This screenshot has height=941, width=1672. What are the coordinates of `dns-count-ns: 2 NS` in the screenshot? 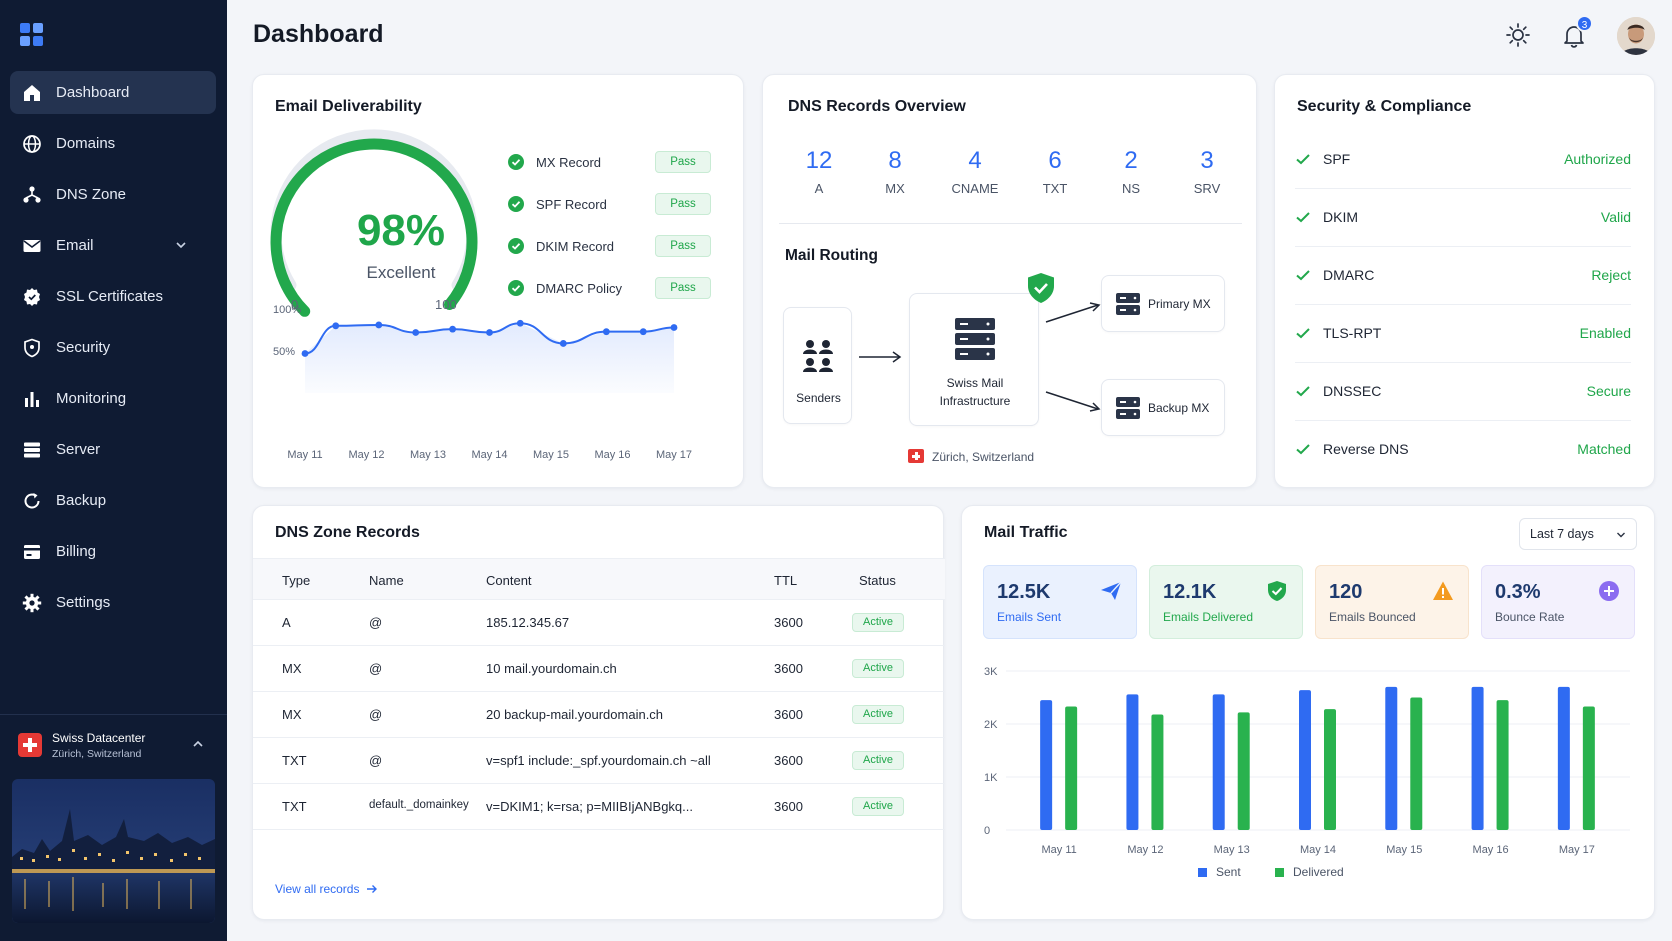 It's located at (1131, 171).